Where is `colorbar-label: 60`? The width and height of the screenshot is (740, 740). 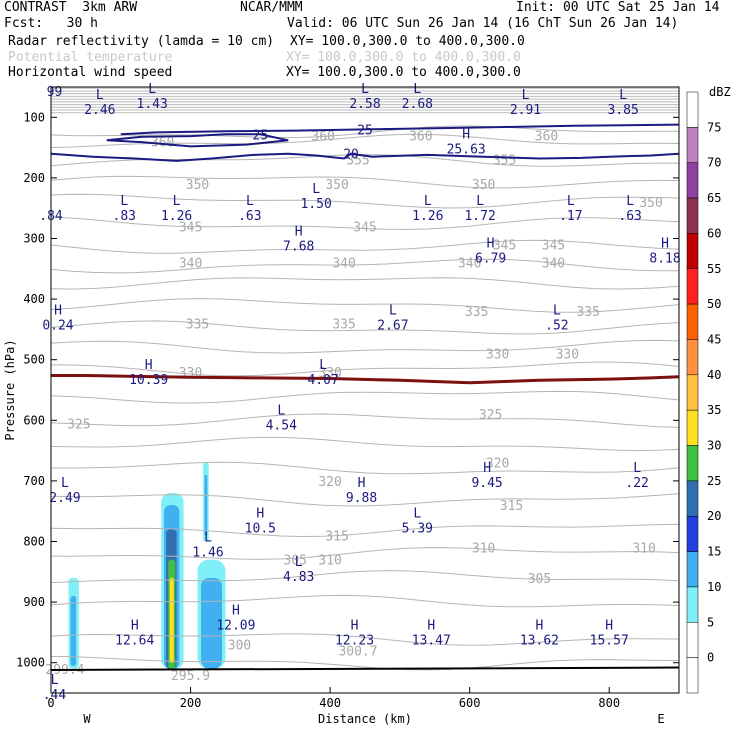 colorbar-label: 60 is located at coordinates (714, 233).